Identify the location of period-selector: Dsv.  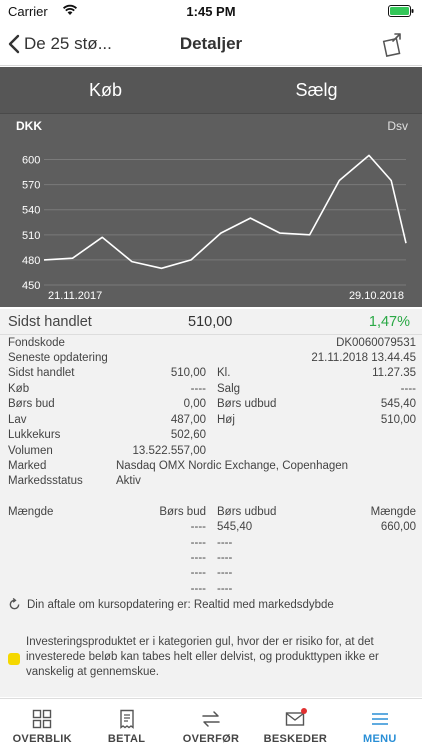
(397, 126).